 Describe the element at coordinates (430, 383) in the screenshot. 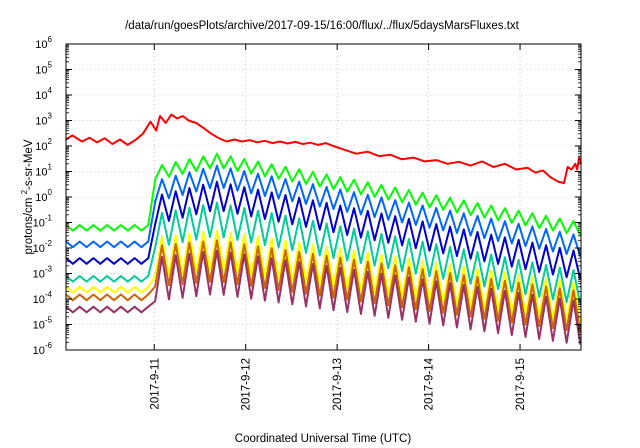

I see `x-tick-label: 2017-9-14` at that location.